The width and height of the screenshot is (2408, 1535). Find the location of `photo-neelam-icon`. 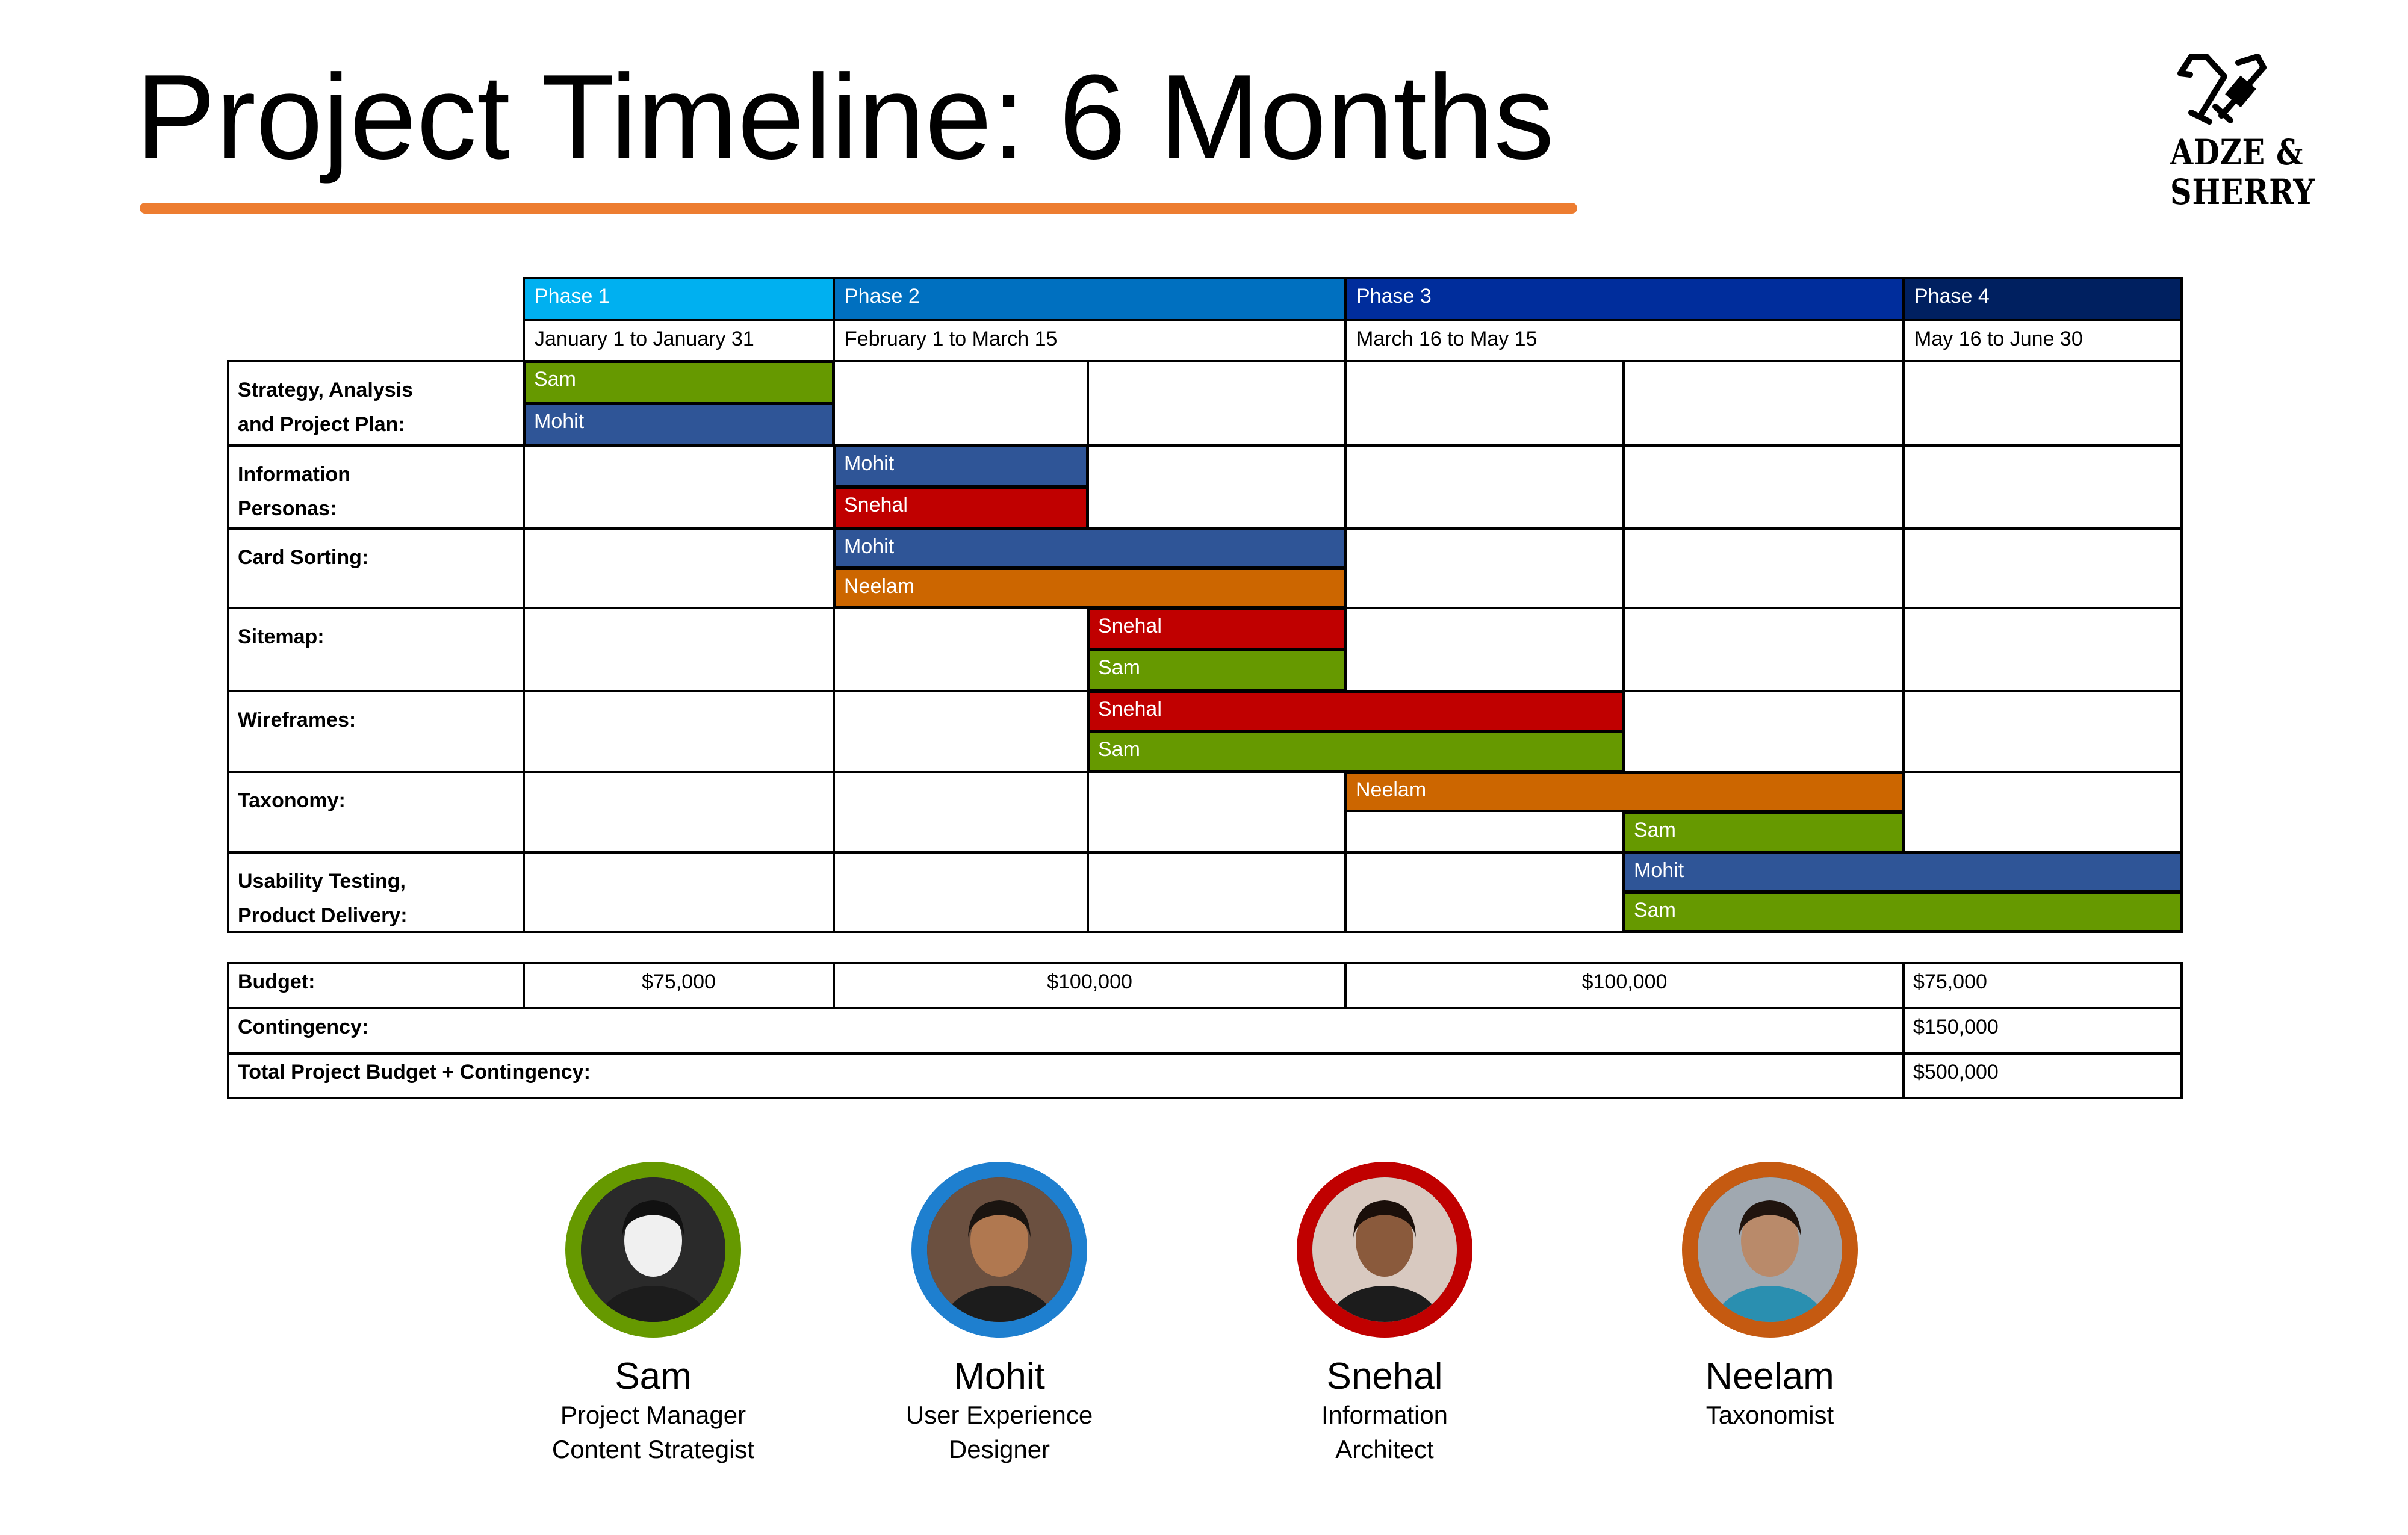

photo-neelam-icon is located at coordinates (1770, 1249).